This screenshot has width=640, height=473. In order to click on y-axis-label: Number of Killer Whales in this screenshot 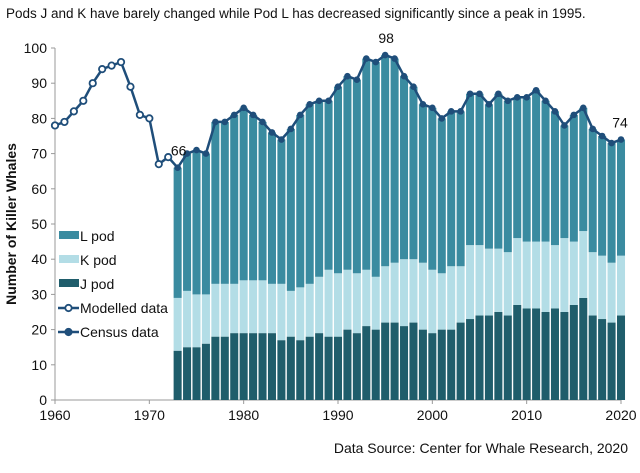, I will do `click(11, 224)`.